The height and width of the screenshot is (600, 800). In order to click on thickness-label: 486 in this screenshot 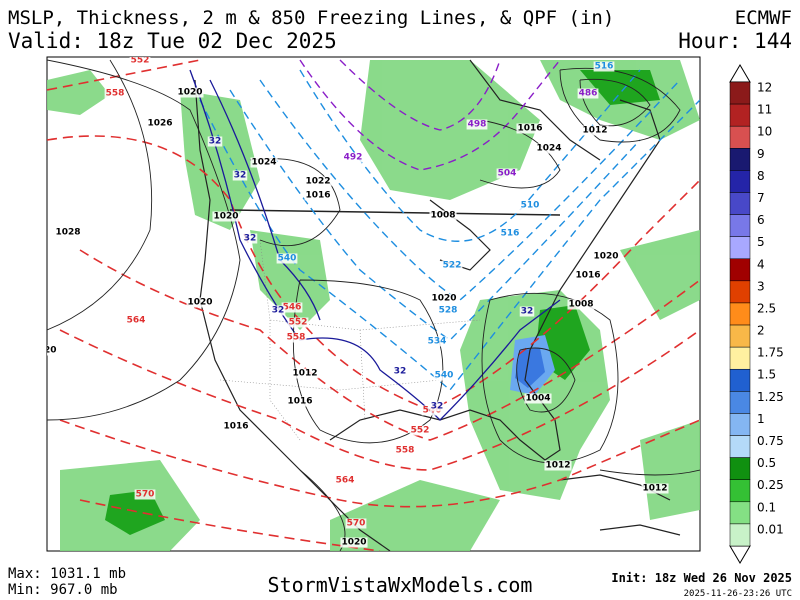, I will do `click(588, 94)`.